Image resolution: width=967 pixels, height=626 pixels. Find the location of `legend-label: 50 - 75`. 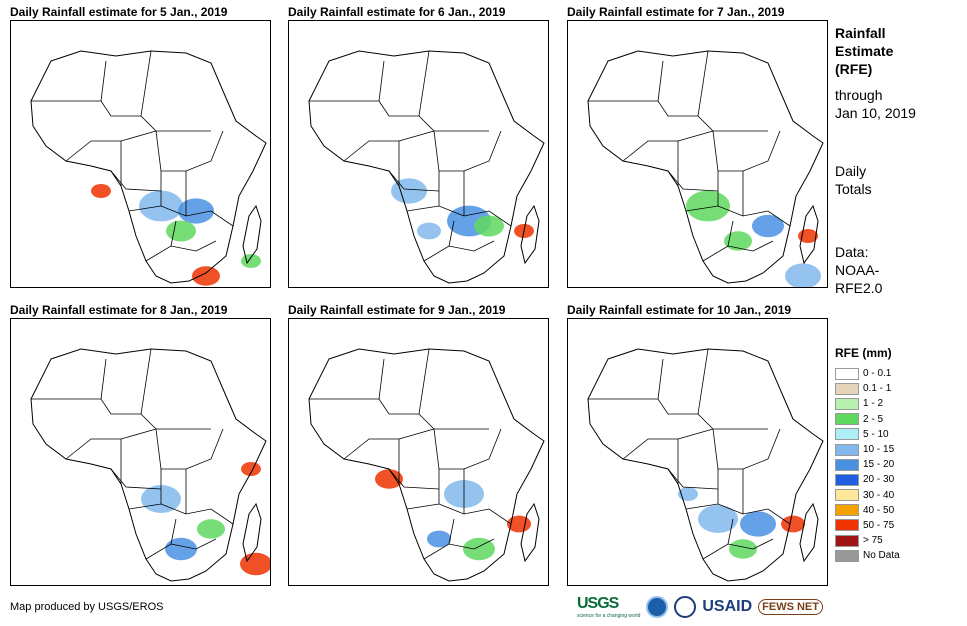

legend-label: 50 - 75 is located at coordinates (879, 525).